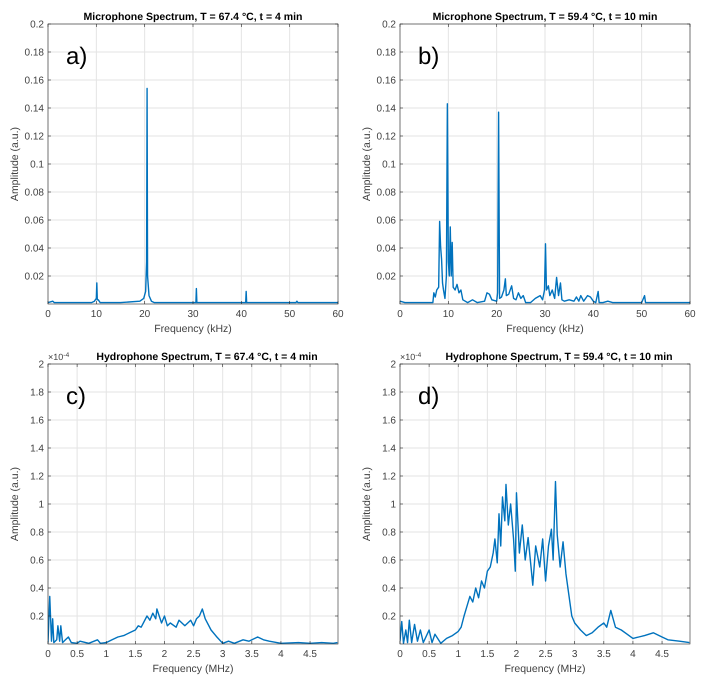  I want to click on chart-title: Microphone Spectrum, T = 67.4 °C, t = 4 min, so click(193, 17).